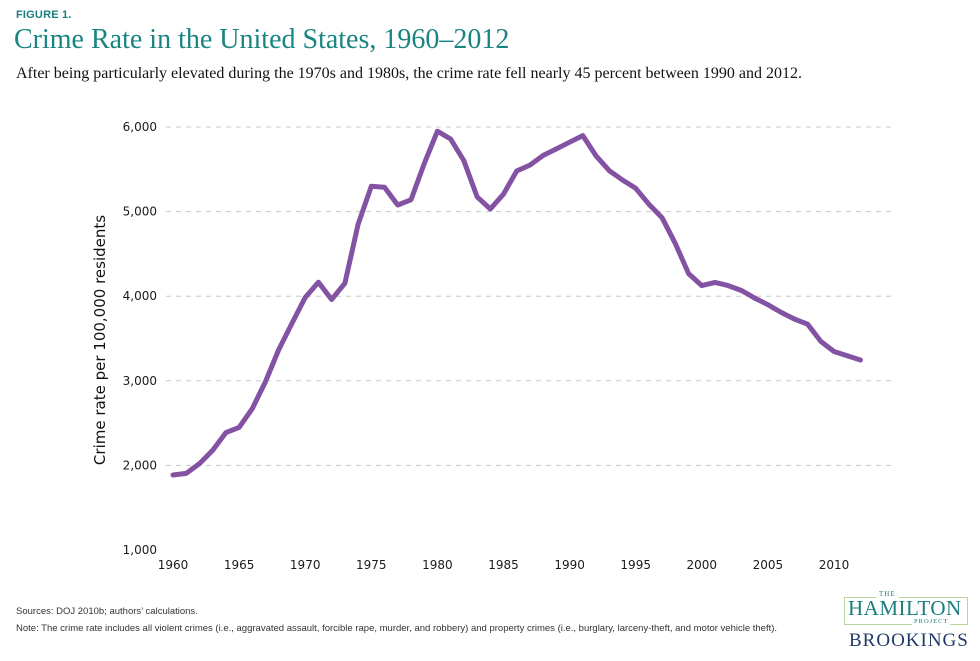 This screenshot has height=661, width=980. What do you see at coordinates (100, 340) in the screenshot?
I see `y-axis-label: Crime rate per 100,000 residents` at bounding box center [100, 340].